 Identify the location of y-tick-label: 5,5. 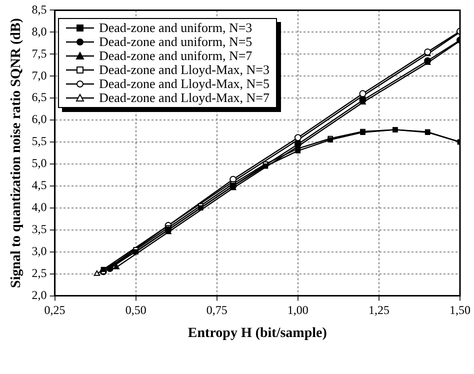
(39, 141).